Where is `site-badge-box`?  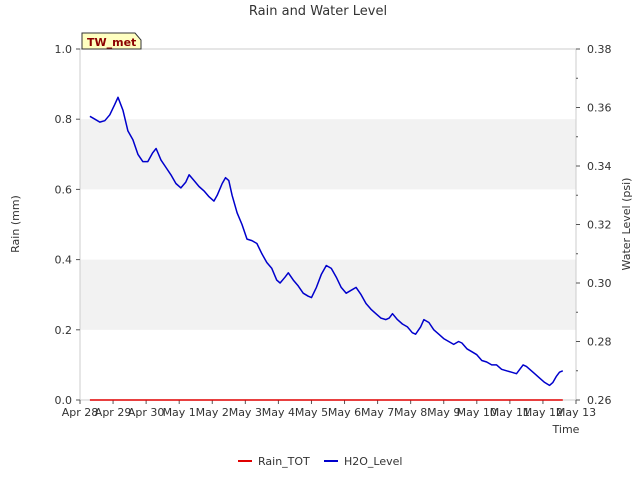 site-badge-box is located at coordinates (111, 41).